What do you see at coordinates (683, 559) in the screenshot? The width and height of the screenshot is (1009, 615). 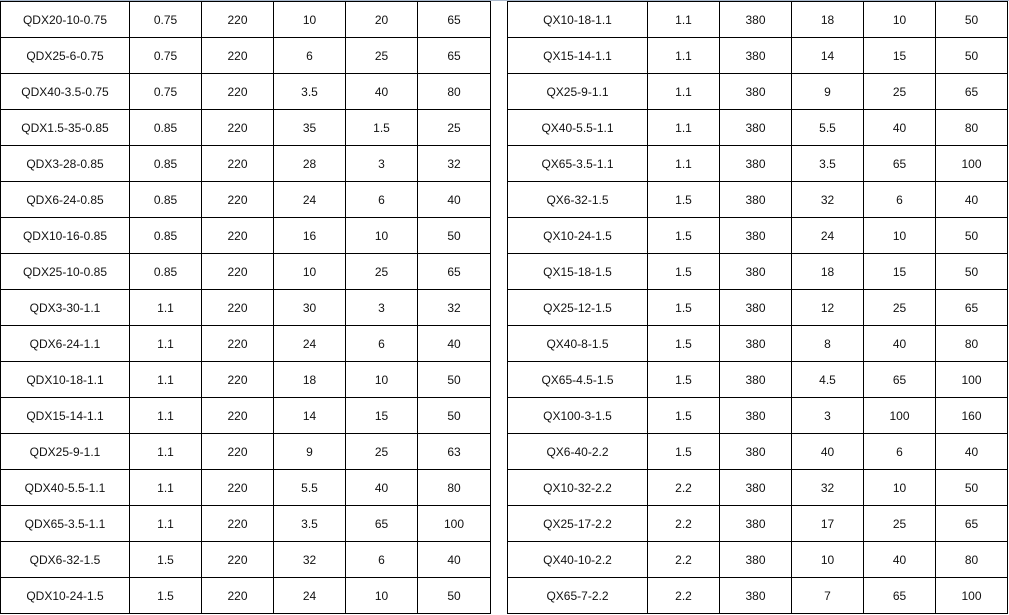 I see `right-value-cell: 2.2` at bounding box center [683, 559].